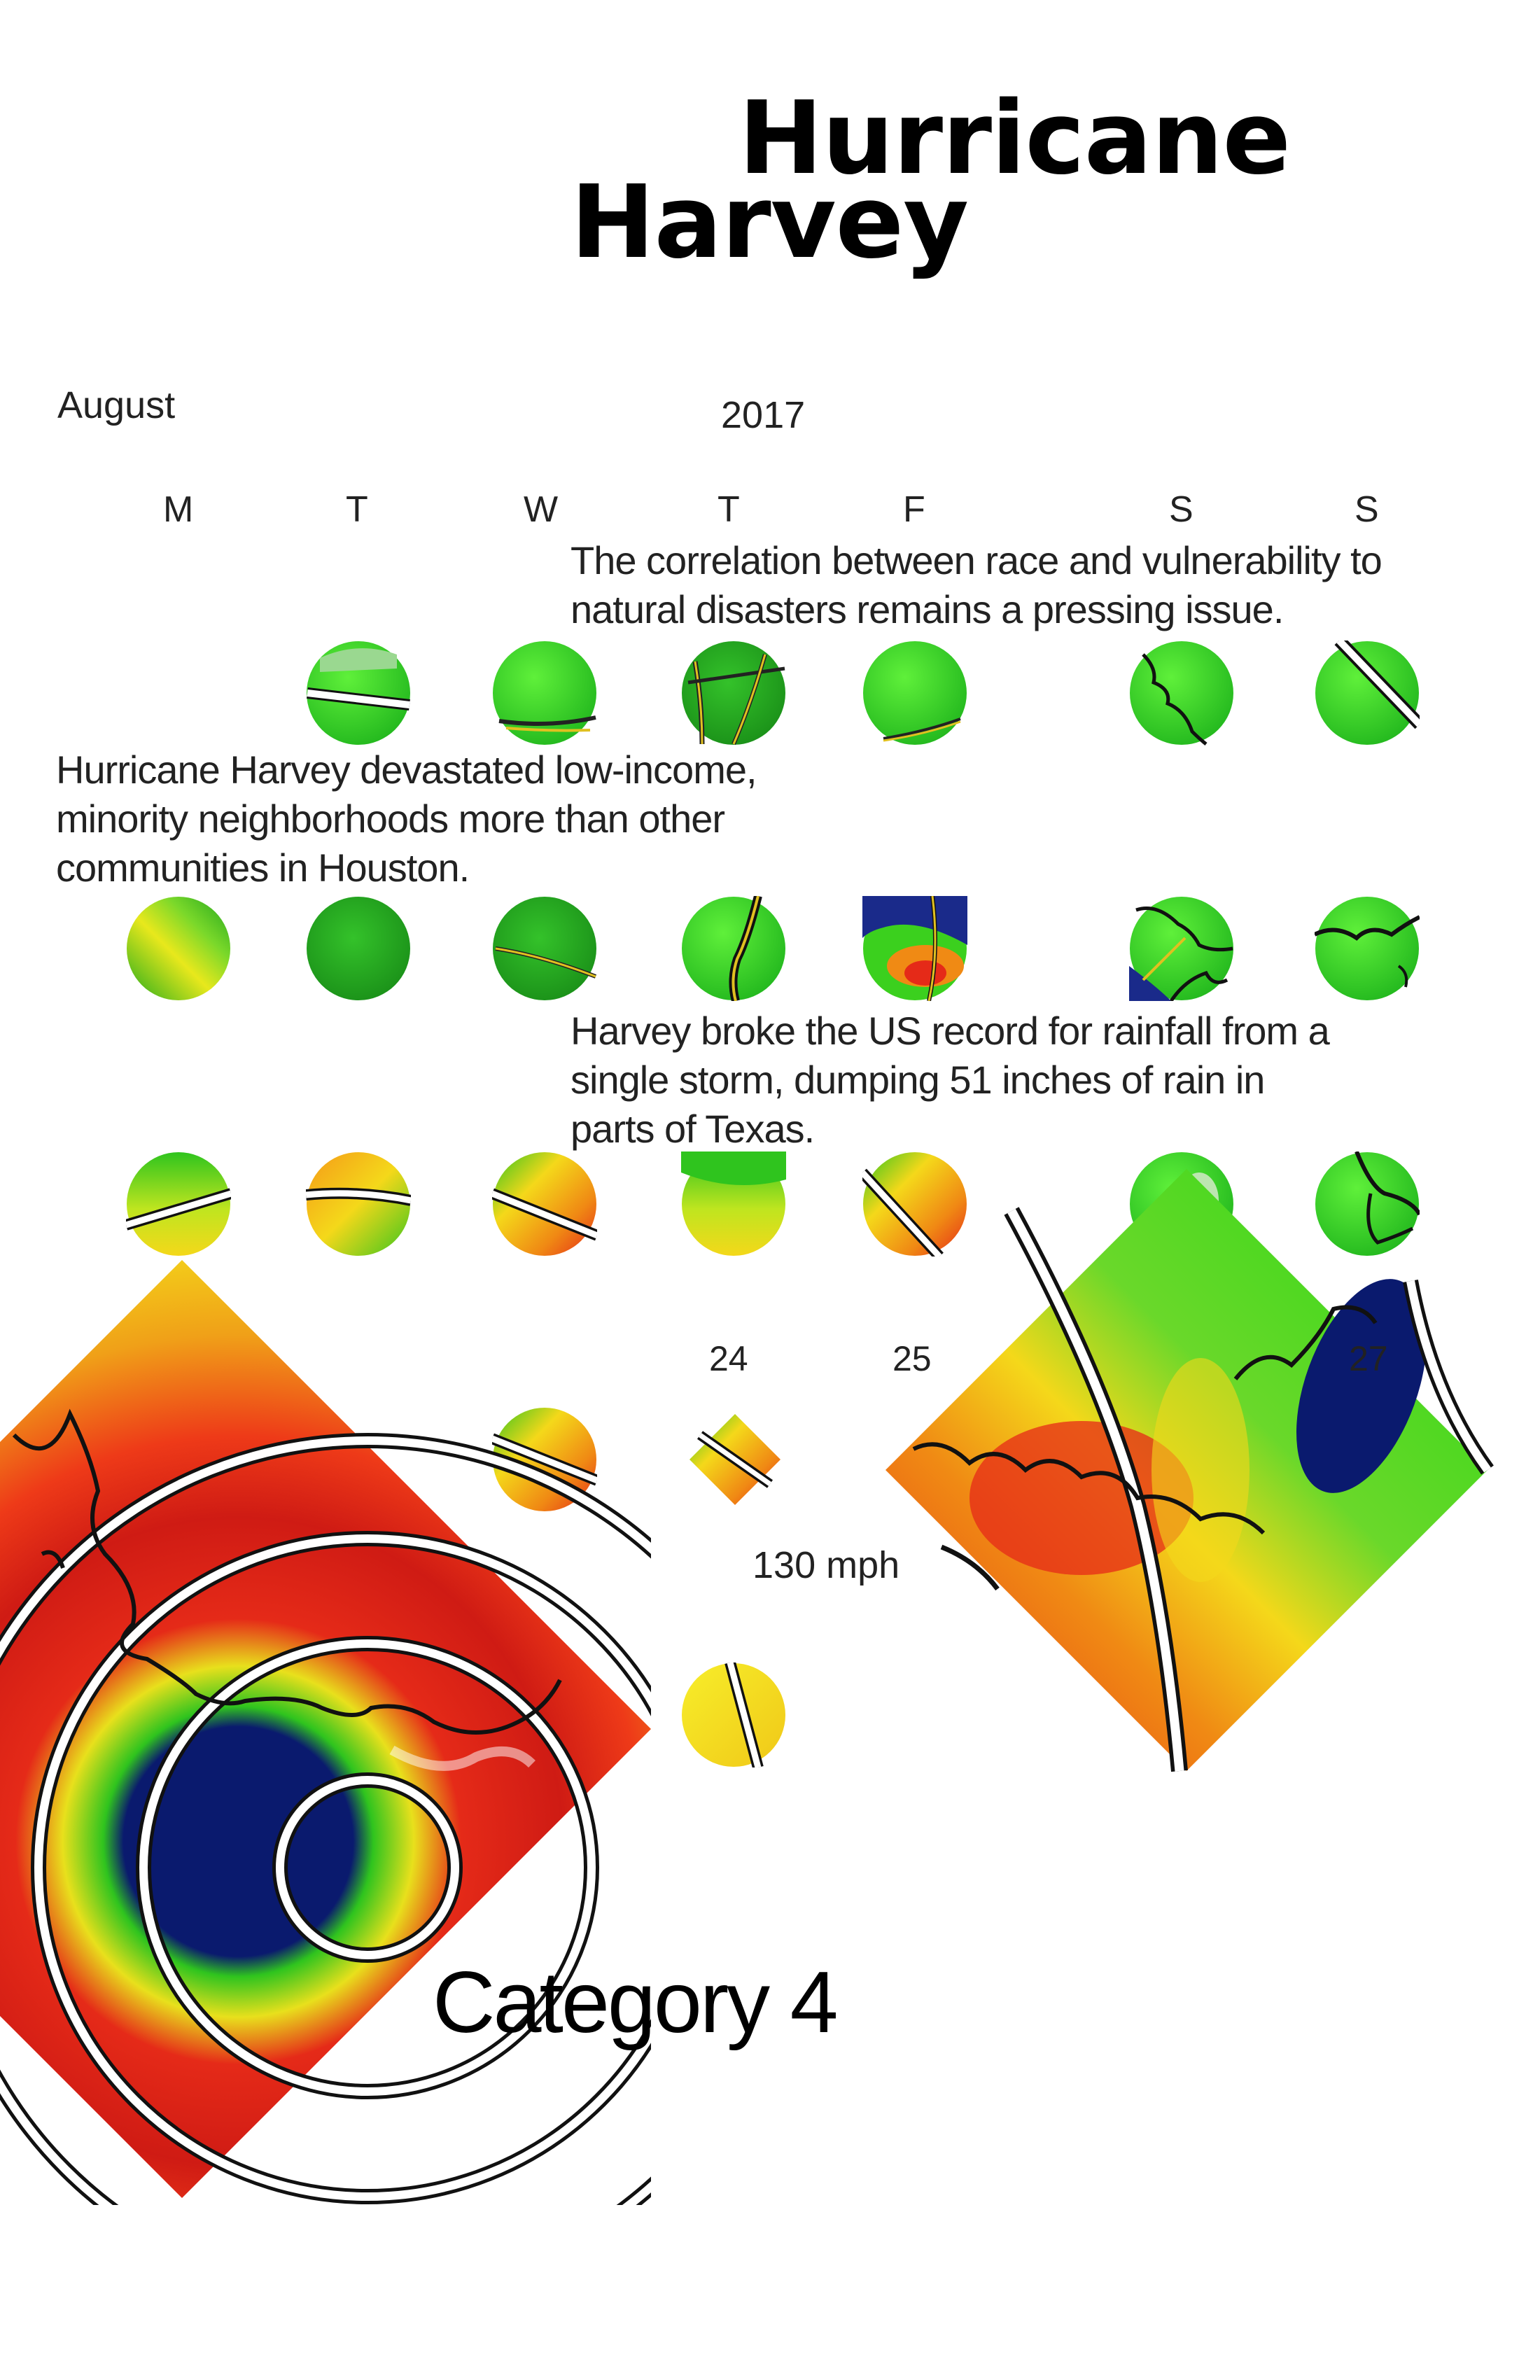  Describe the element at coordinates (178, 948) in the screenshot. I see `map-dot-row2-monday` at that location.